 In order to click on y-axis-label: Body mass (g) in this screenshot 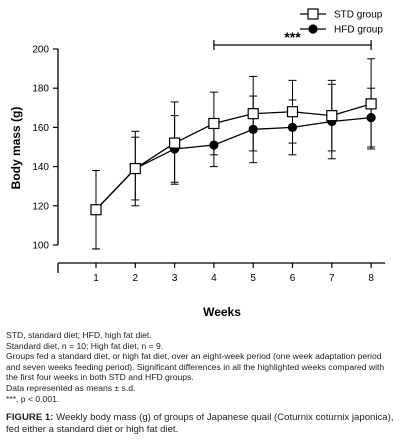, I will do `click(16, 148)`.